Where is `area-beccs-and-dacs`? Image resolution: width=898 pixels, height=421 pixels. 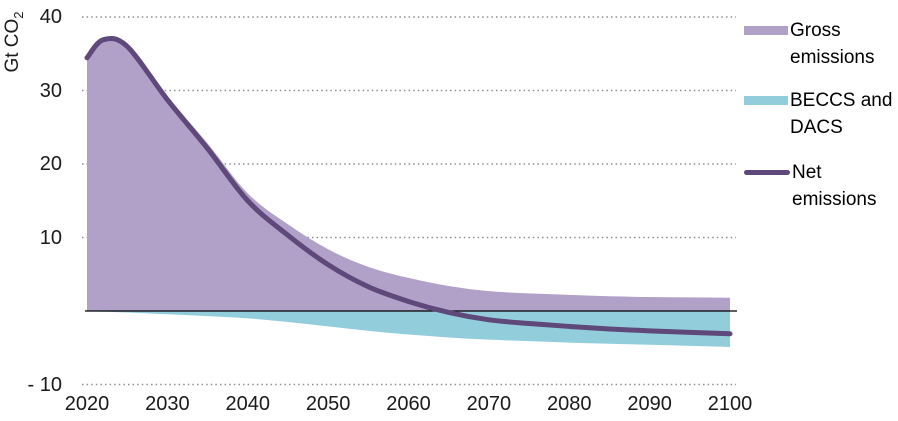 area-beccs-and-dacs is located at coordinates (408, 329).